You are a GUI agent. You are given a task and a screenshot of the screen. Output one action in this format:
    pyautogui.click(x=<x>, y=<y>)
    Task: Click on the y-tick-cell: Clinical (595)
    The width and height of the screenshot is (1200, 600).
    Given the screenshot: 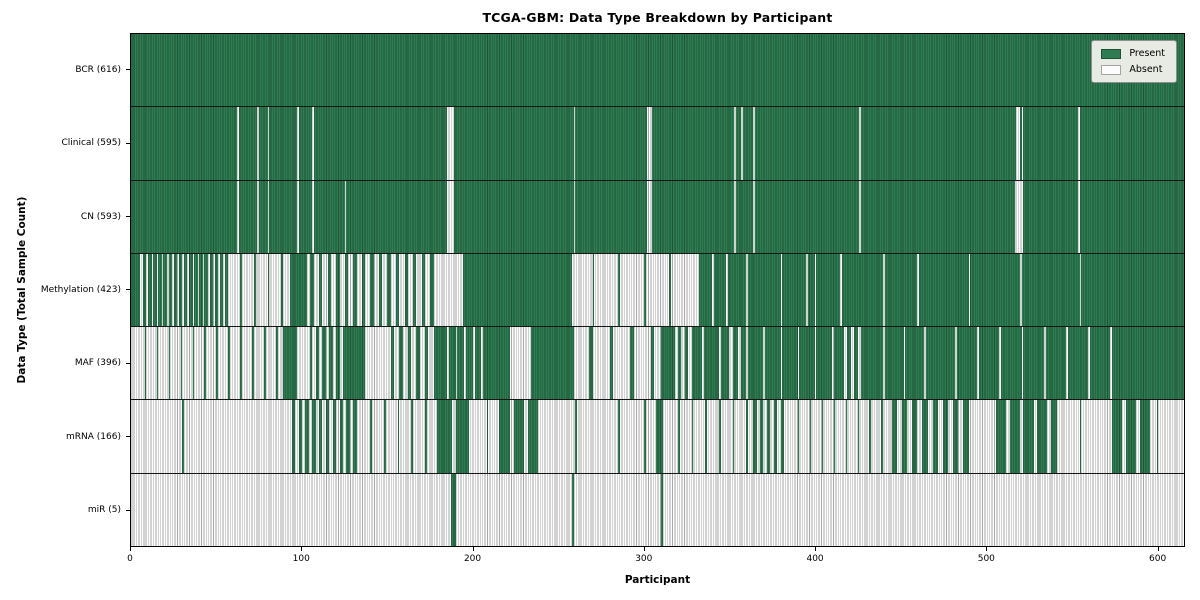 What is the action you would take?
    pyautogui.click(x=65, y=142)
    